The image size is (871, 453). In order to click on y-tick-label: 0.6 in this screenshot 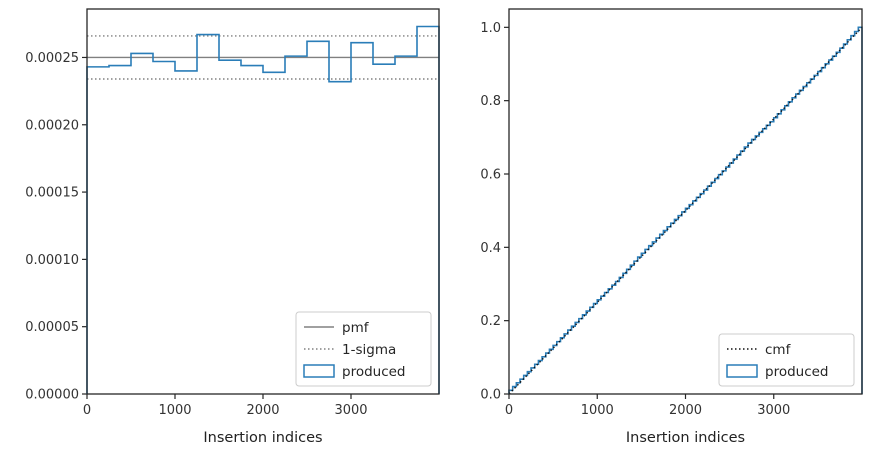, I will do `click(490, 175)`.